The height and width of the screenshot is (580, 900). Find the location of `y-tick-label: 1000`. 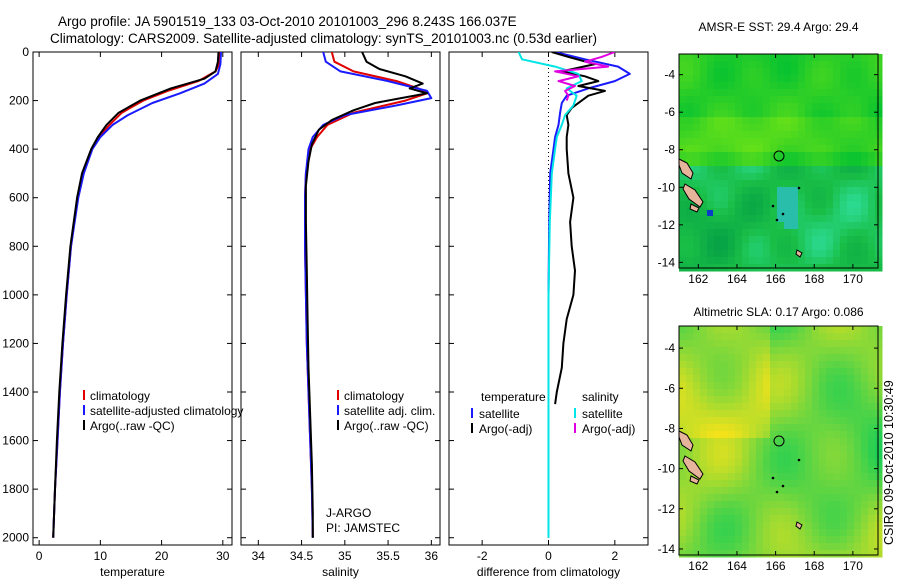

y-tick-label: 1000 is located at coordinates (15, 295).